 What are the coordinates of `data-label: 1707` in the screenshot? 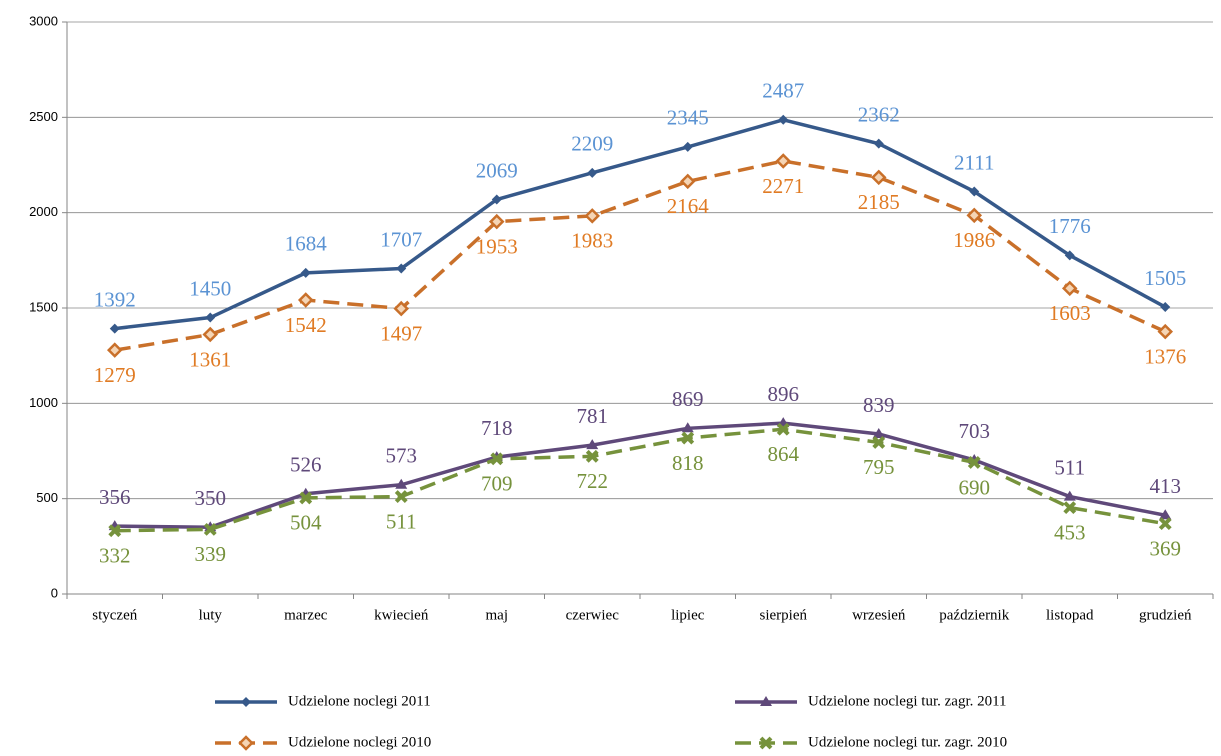 It's located at (401, 239).